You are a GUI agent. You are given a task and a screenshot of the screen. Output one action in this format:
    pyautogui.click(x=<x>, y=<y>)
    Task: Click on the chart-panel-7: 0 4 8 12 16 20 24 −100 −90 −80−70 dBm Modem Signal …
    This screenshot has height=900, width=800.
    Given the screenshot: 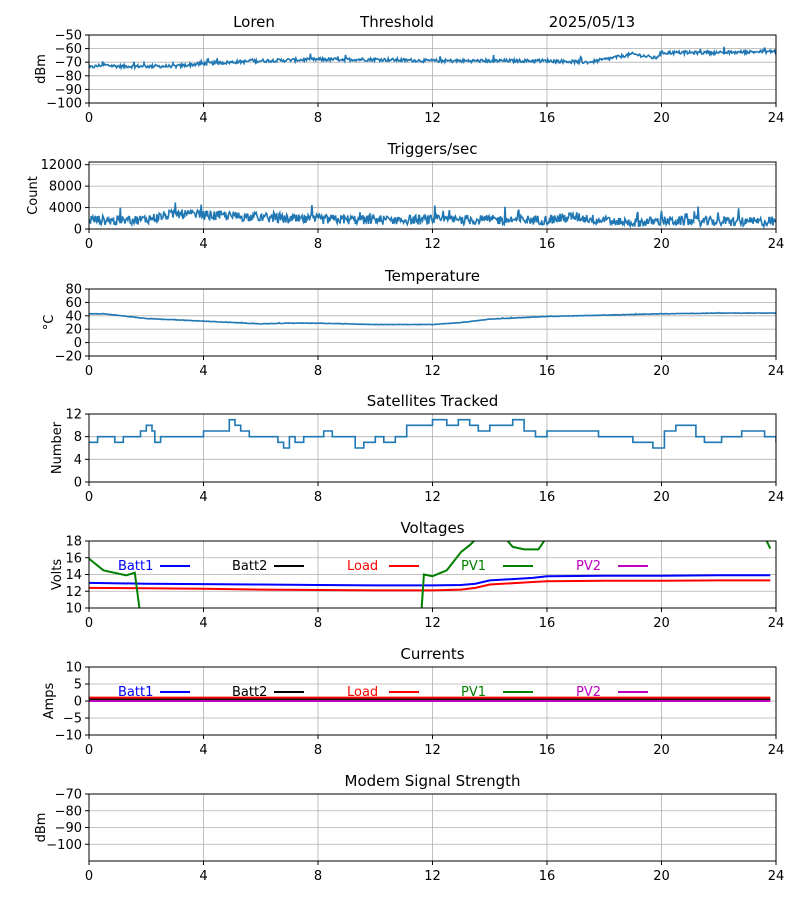 What is the action you would take?
    pyautogui.click(x=409, y=828)
    